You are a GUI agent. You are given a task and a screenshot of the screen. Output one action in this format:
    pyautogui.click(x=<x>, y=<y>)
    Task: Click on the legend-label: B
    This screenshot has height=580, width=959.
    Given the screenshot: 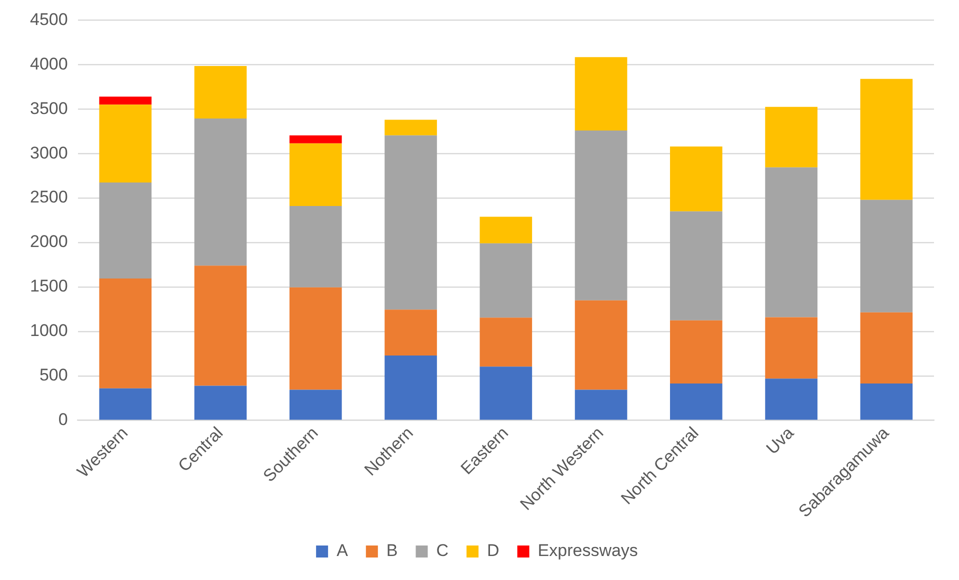 What is the action you would take?
    pyautogui.click(x=392, y=550)
    